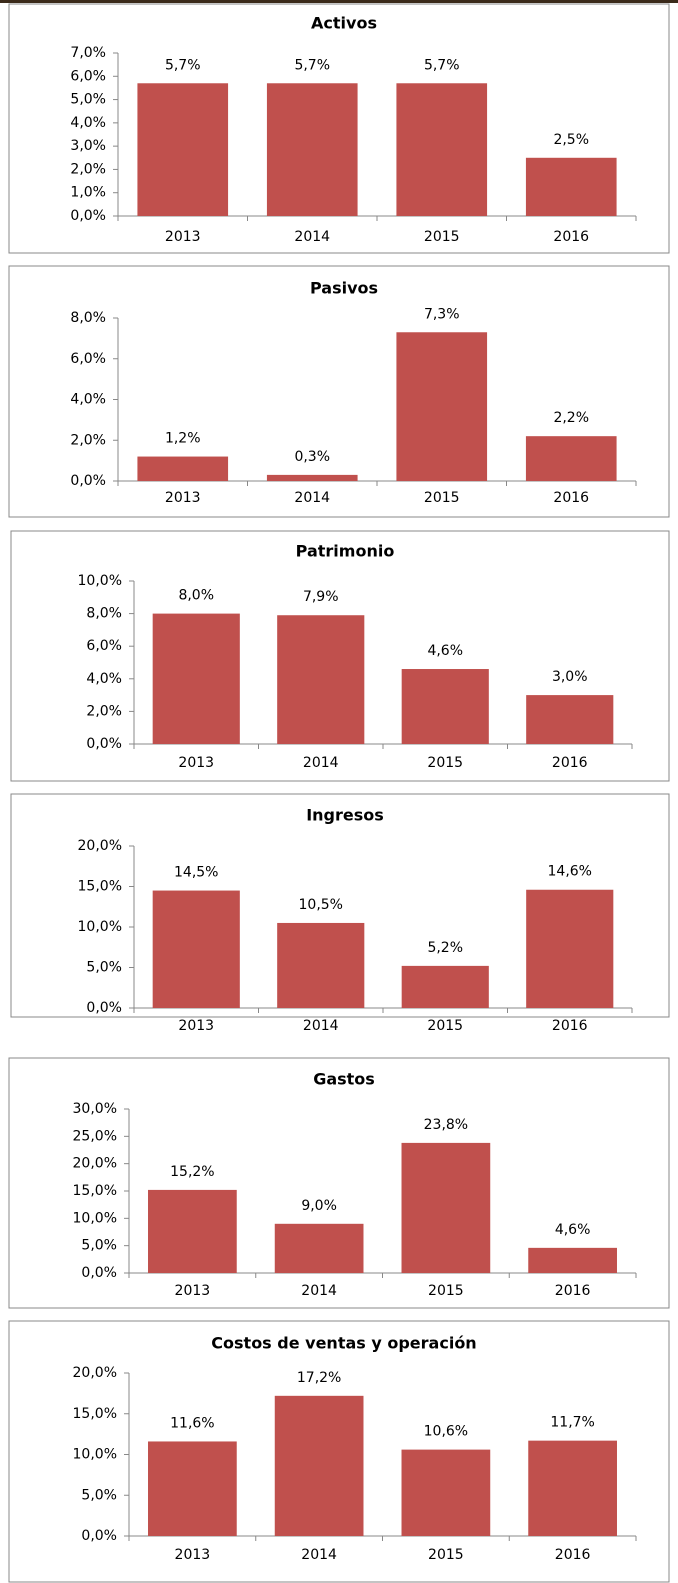 The image size is (678, 1583). I want to click on chart-title: Gastos, so click(344, 1079).